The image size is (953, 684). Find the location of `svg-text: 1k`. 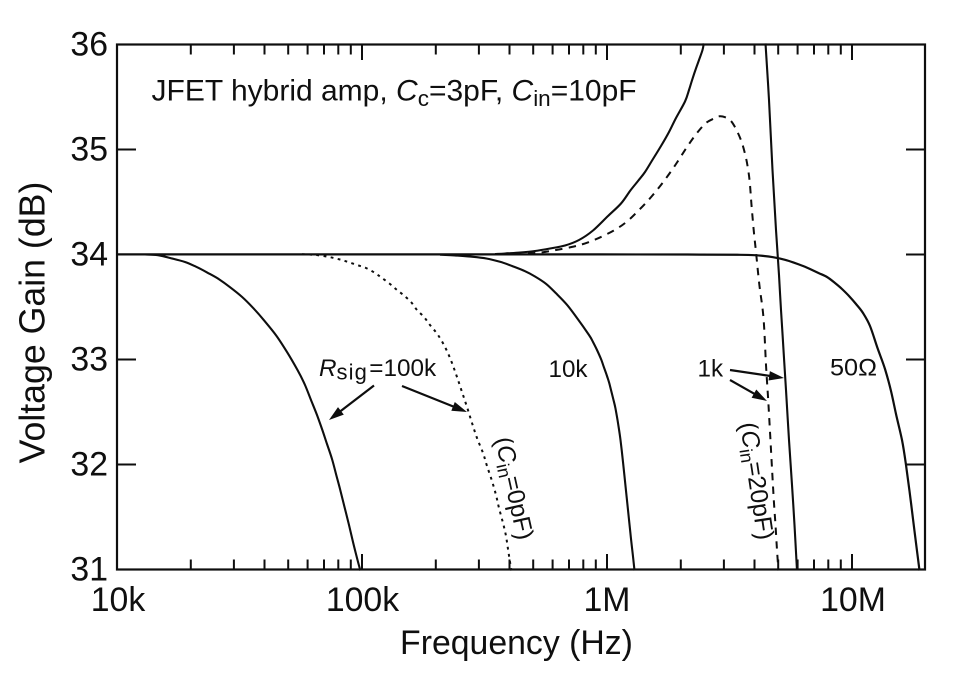

svg-text: 1k is located at coordinates (711, 369).